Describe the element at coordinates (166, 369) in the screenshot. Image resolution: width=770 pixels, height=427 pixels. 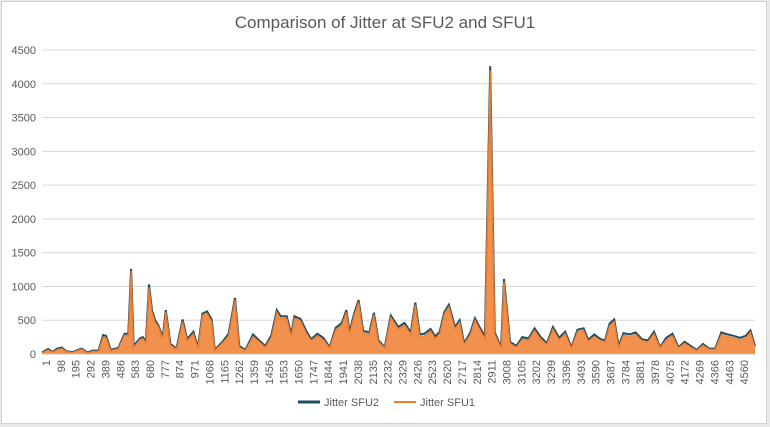
I see `x-tick-label: 777` at that location.